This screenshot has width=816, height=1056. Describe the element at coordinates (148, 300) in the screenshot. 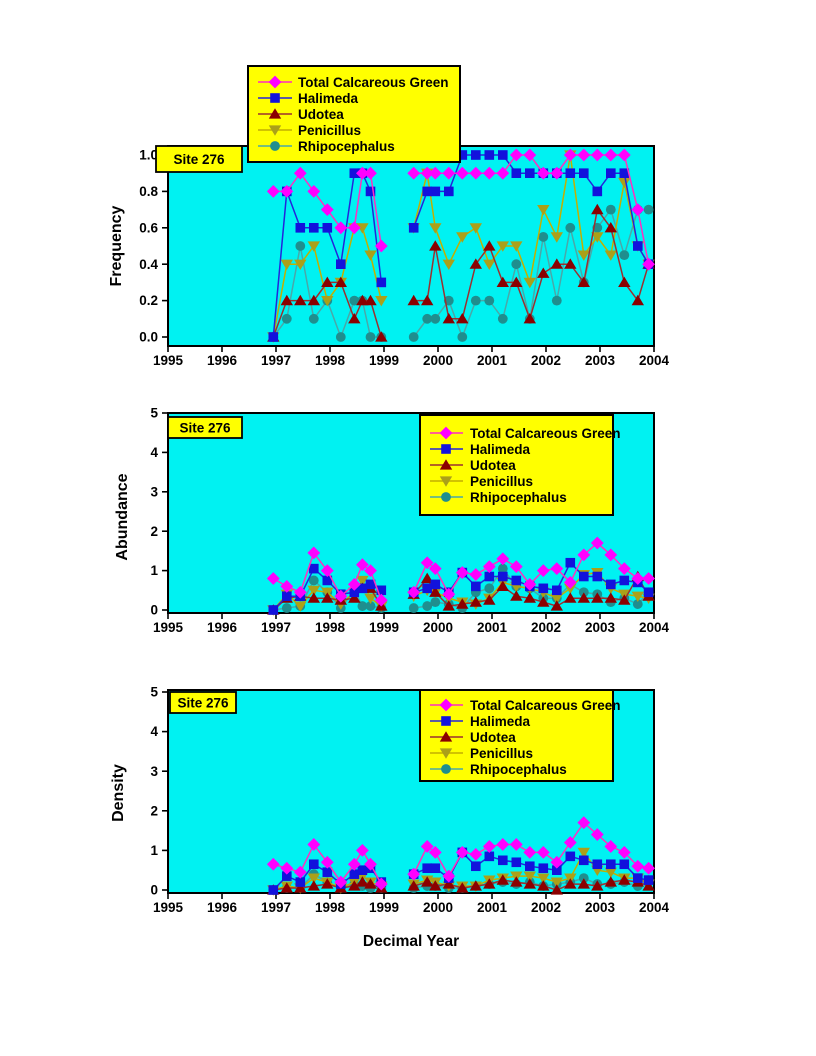

I see `y-tick-label: 0.2` at that location.